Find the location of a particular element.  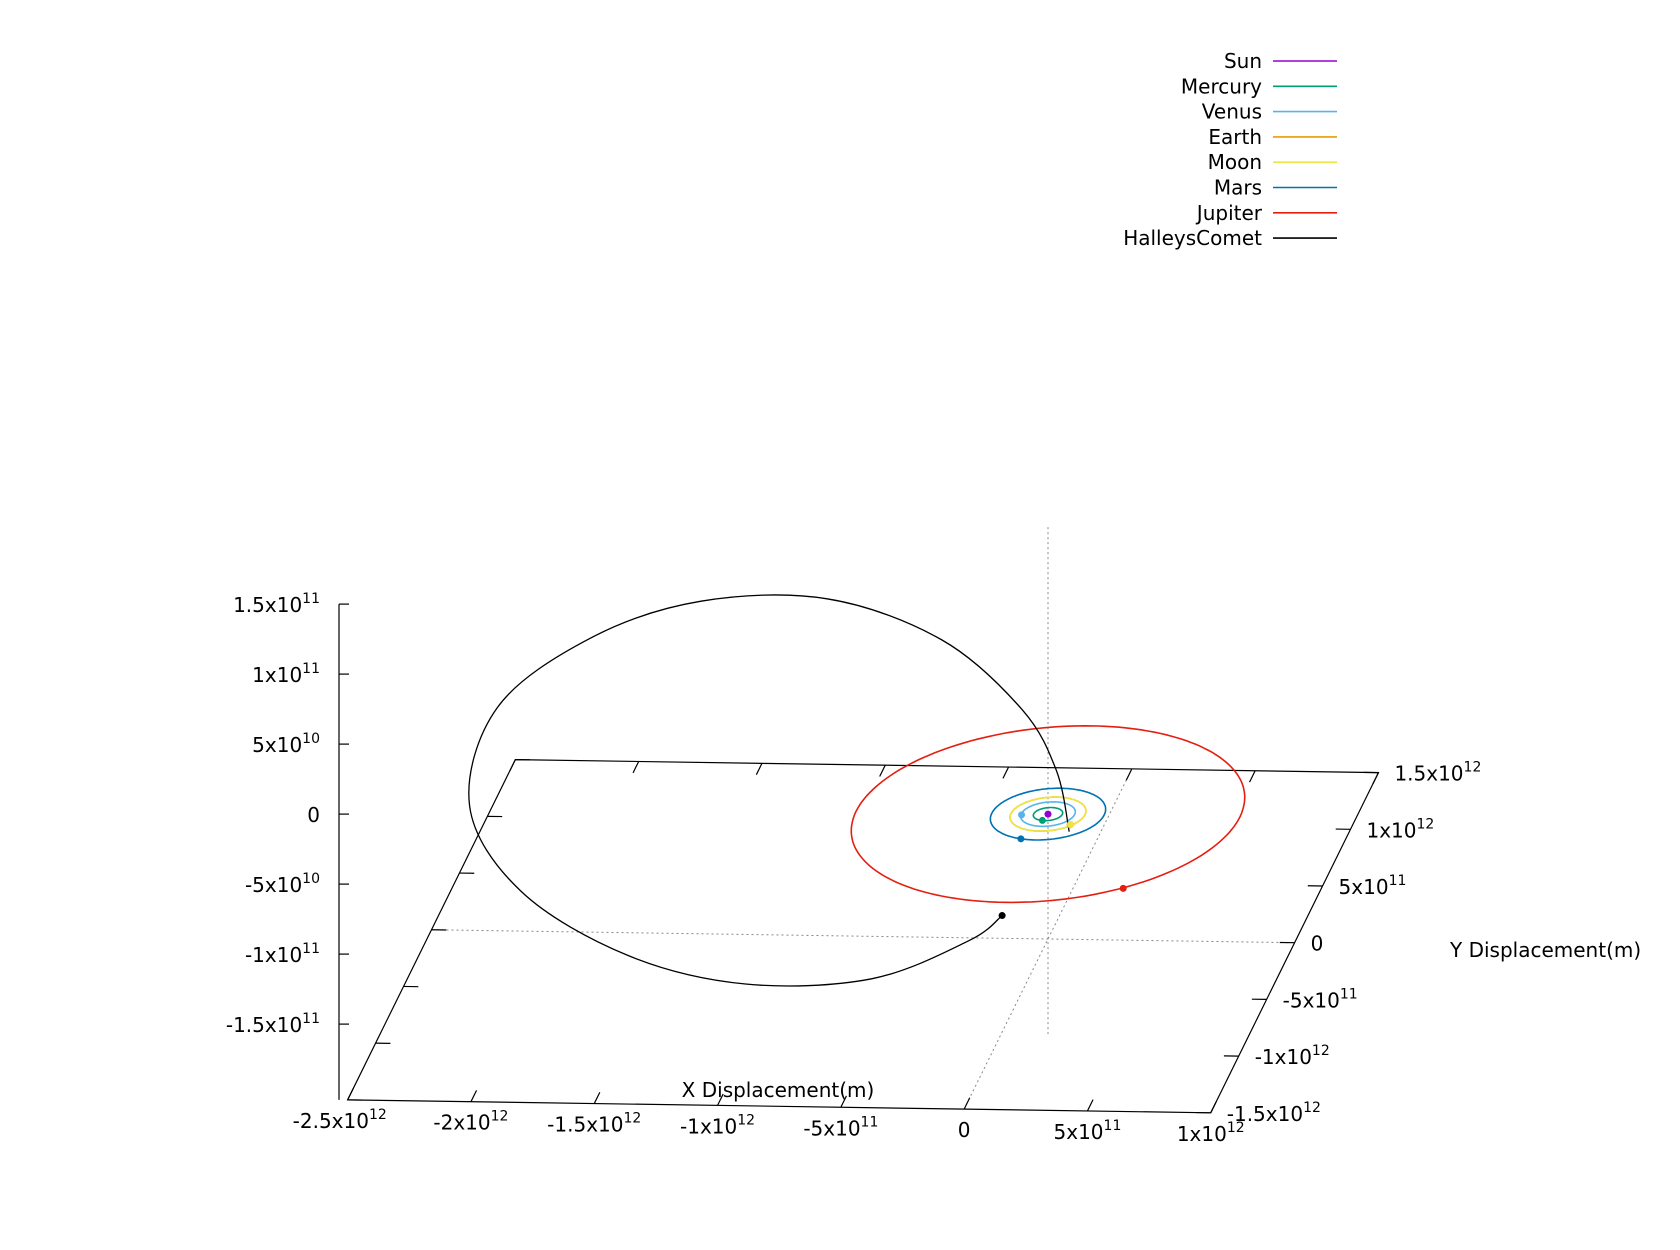

marker-sun is located at coordinates (1048, 814).